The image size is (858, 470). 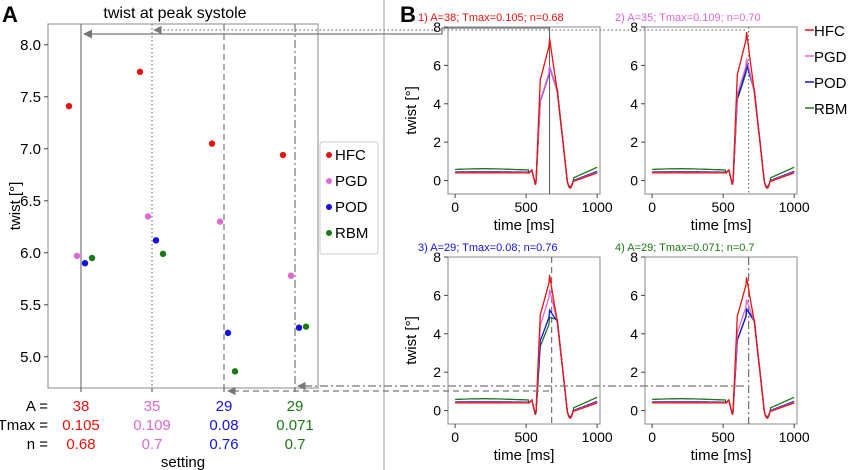 I want to click on legend-box, so click(x=349, y=198).